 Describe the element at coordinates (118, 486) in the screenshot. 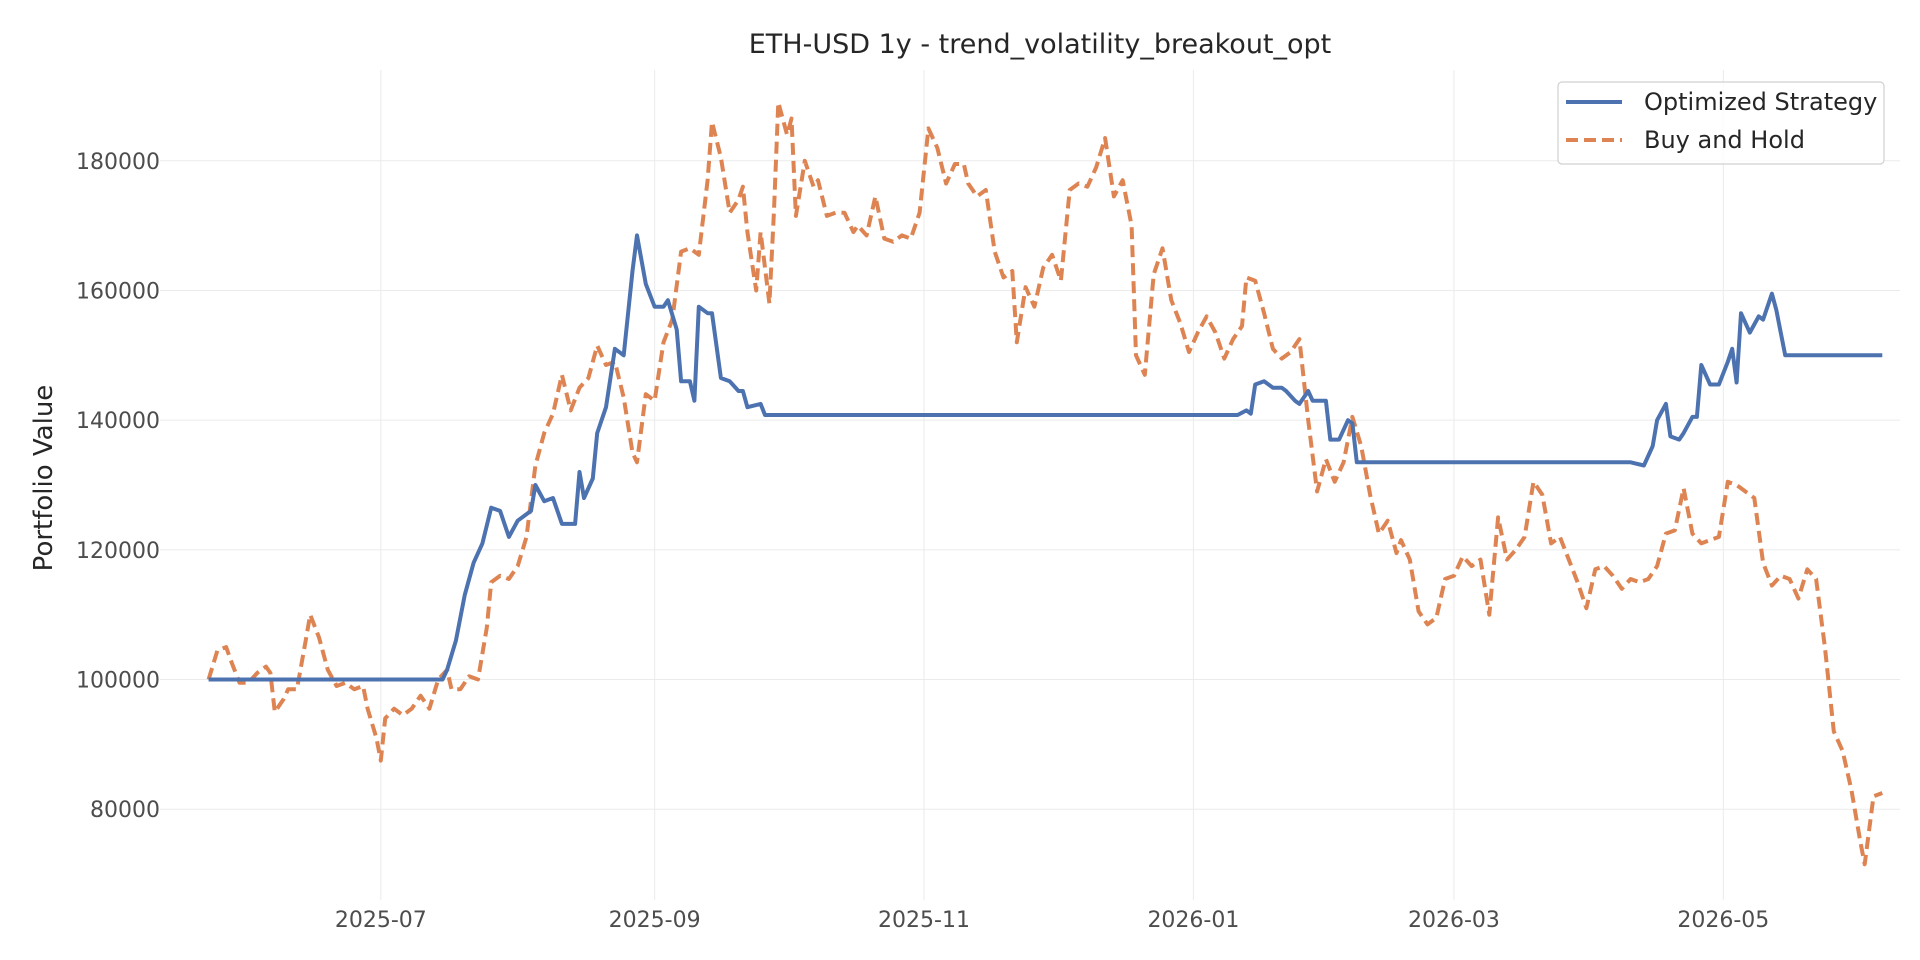

I see `y-axis-ticks: 80000 100000 120000 140000 160000 180000` at that location.